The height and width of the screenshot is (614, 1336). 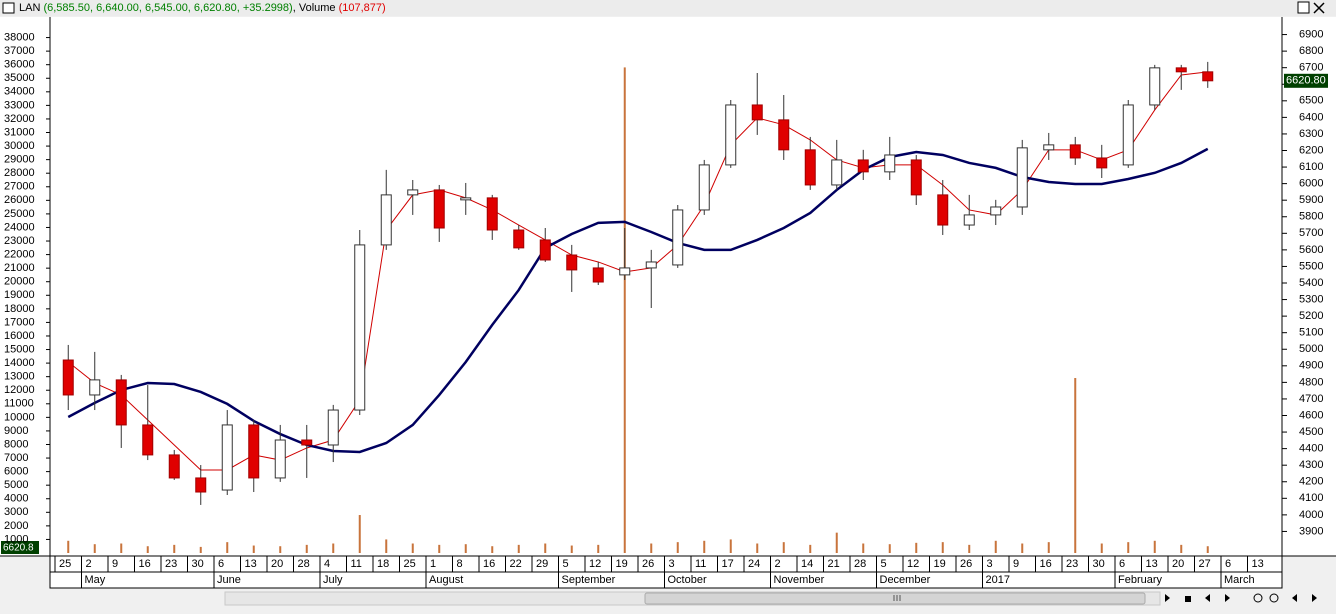 I want to click on y2-tick-label: 5400, so click(x=1311, y=283).